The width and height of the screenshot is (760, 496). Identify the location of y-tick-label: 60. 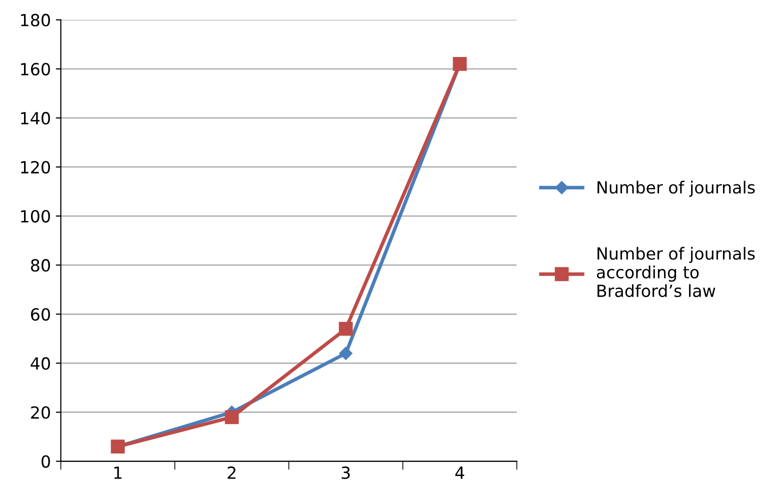
(40, 314).